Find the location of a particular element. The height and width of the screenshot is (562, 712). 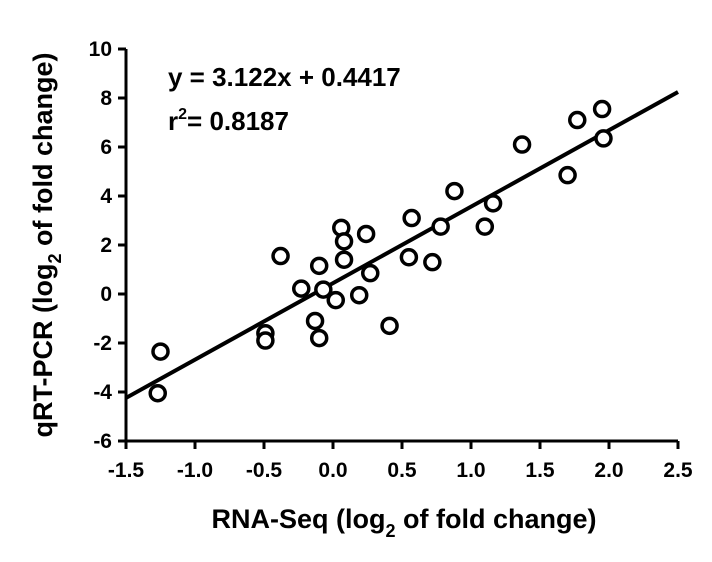

x-tick-label: 1.0 is located at coordinates (470, 470).